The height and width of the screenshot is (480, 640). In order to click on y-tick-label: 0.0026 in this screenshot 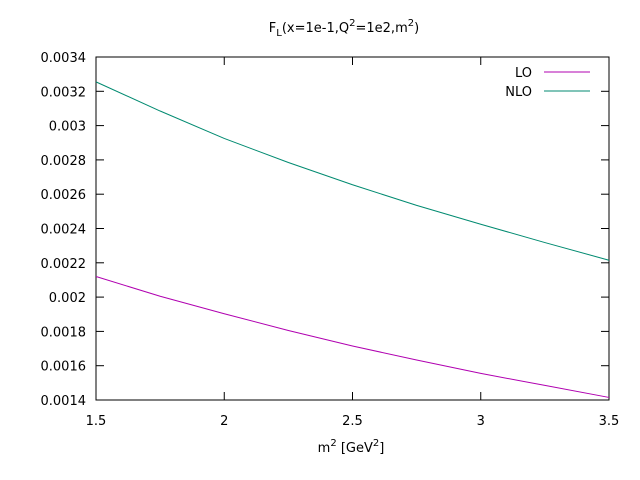, I will do `click(64, 195)`.